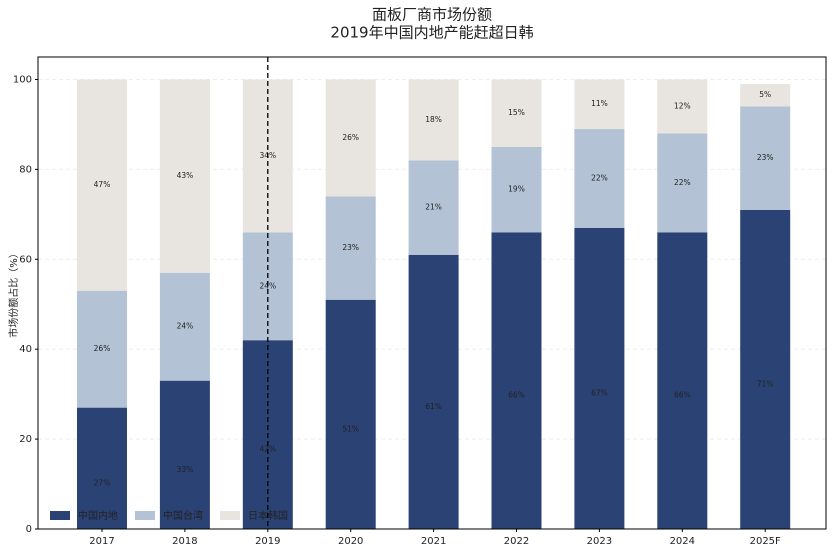 This screenshot has height=551, width=832. I want to click on value-label: 18%, so click(433, 119).